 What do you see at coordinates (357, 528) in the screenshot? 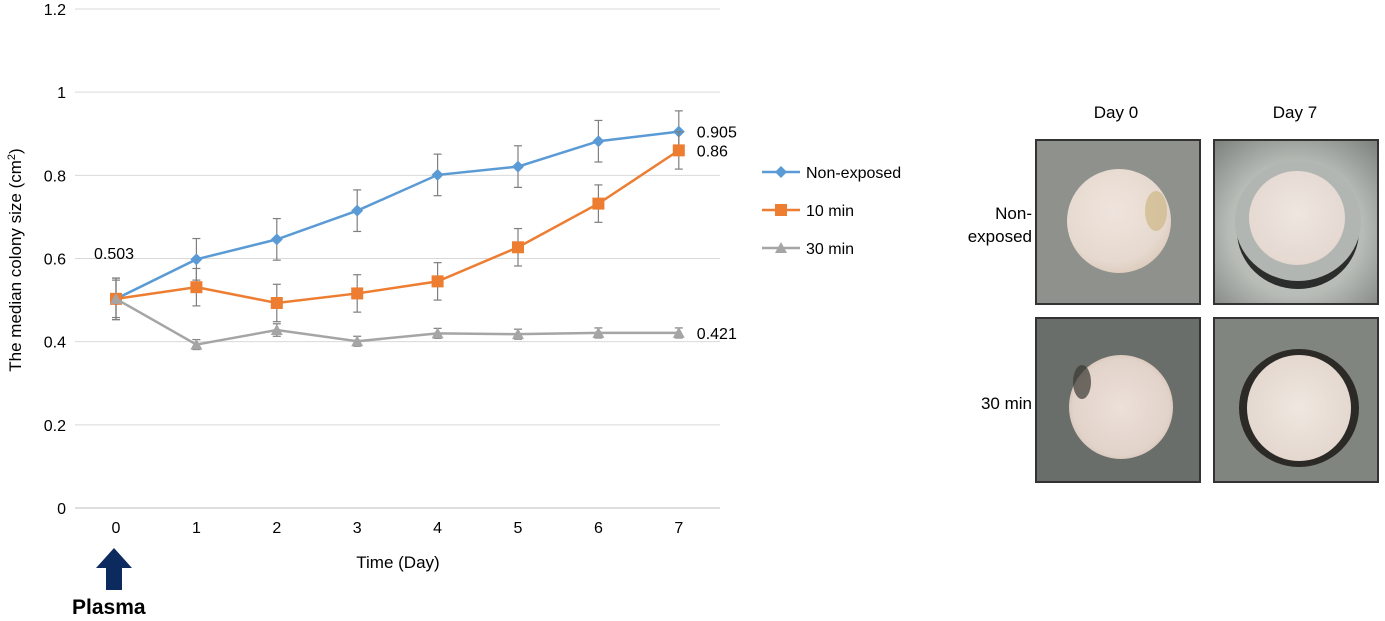
I see `x-tick-label: 3` at bounding box center [357, 528].